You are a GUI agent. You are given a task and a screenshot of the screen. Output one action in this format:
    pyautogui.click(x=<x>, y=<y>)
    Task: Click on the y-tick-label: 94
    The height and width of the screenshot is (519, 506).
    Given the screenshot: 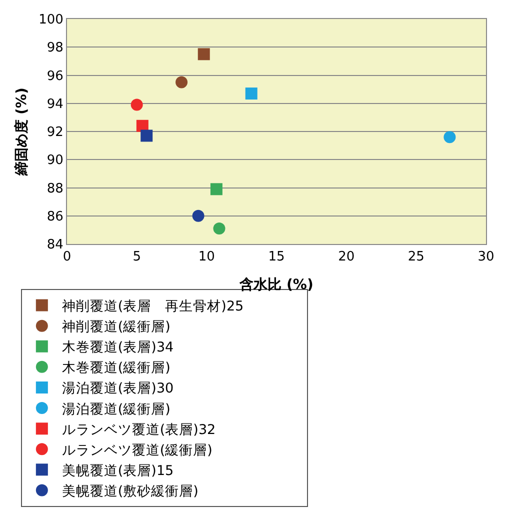 What is the action you would take?
    pyautogui.click(x=55, y=104)
    